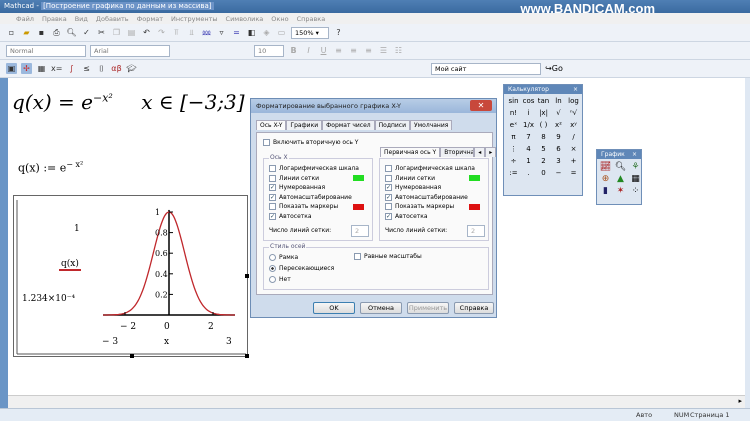  Describe the element at coordinates (191, 32) in the screenshot. I see `align-down-icon: ⫫` at that location.